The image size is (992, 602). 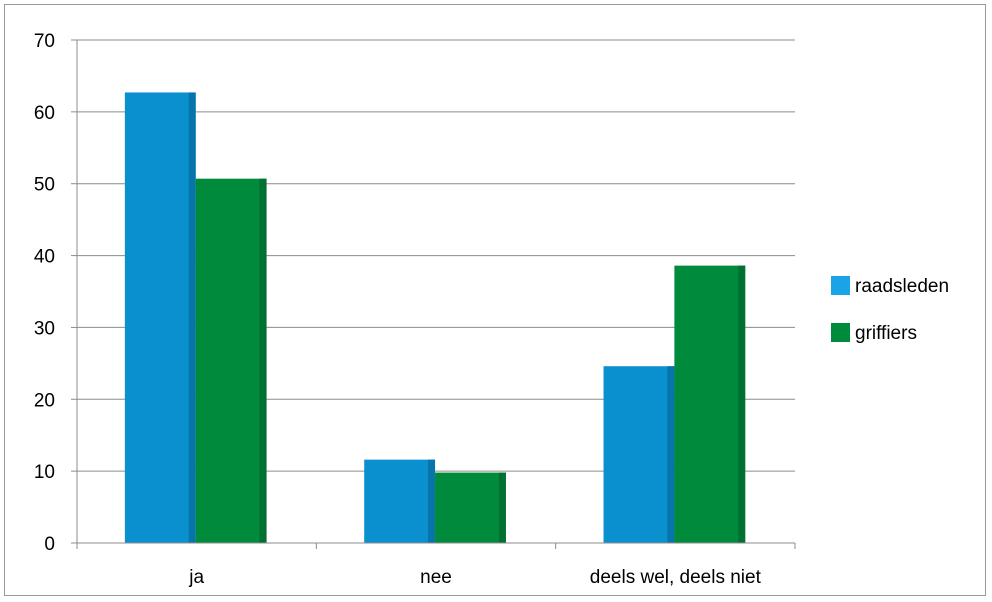 What do you see at coordinates (49, 544) in the screenshot?
I see `y-tick-label: 0` at bounding box center [49, 544].